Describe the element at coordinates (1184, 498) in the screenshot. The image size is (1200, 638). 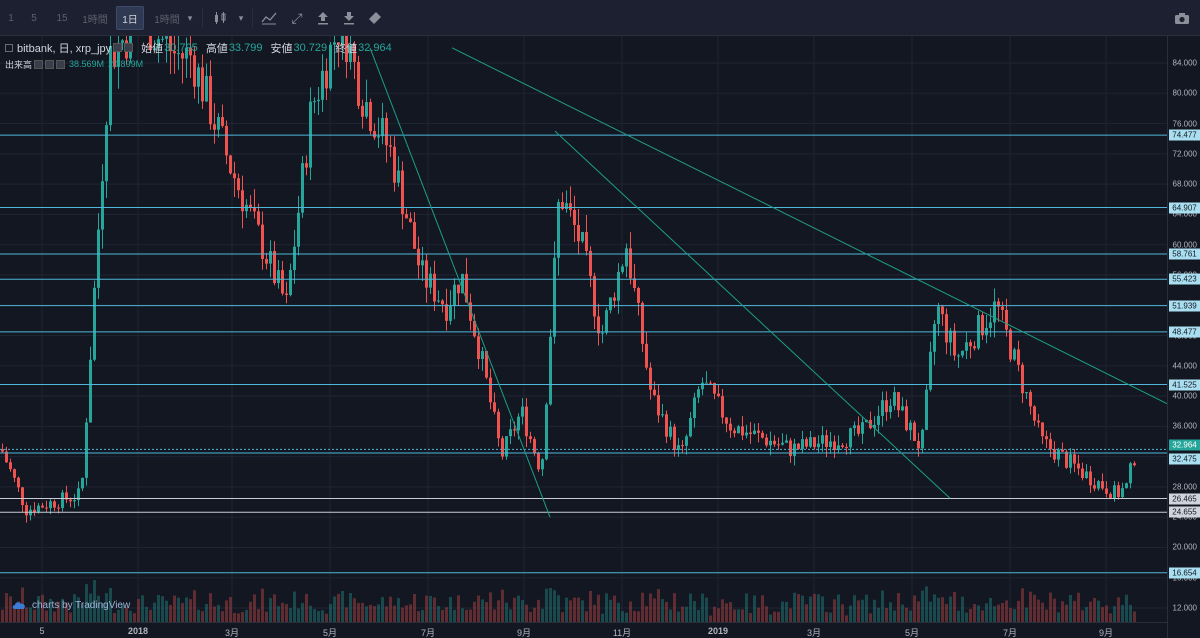
I see `price-level-label: 26.465` at that location.